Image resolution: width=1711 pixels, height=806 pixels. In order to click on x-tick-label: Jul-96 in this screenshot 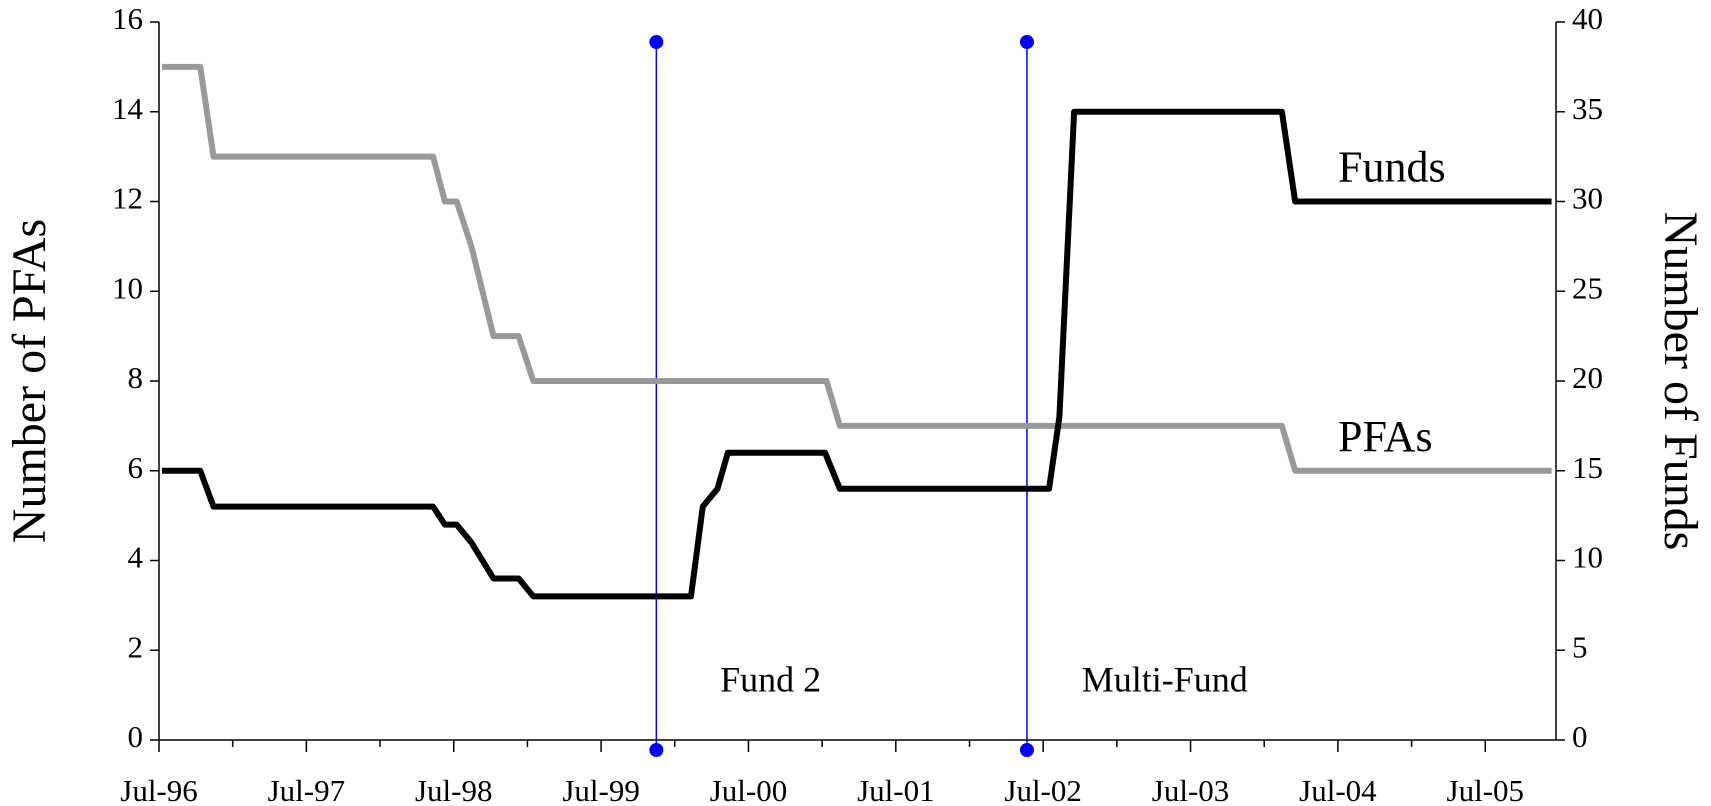, I will do `click(159, 789)`.